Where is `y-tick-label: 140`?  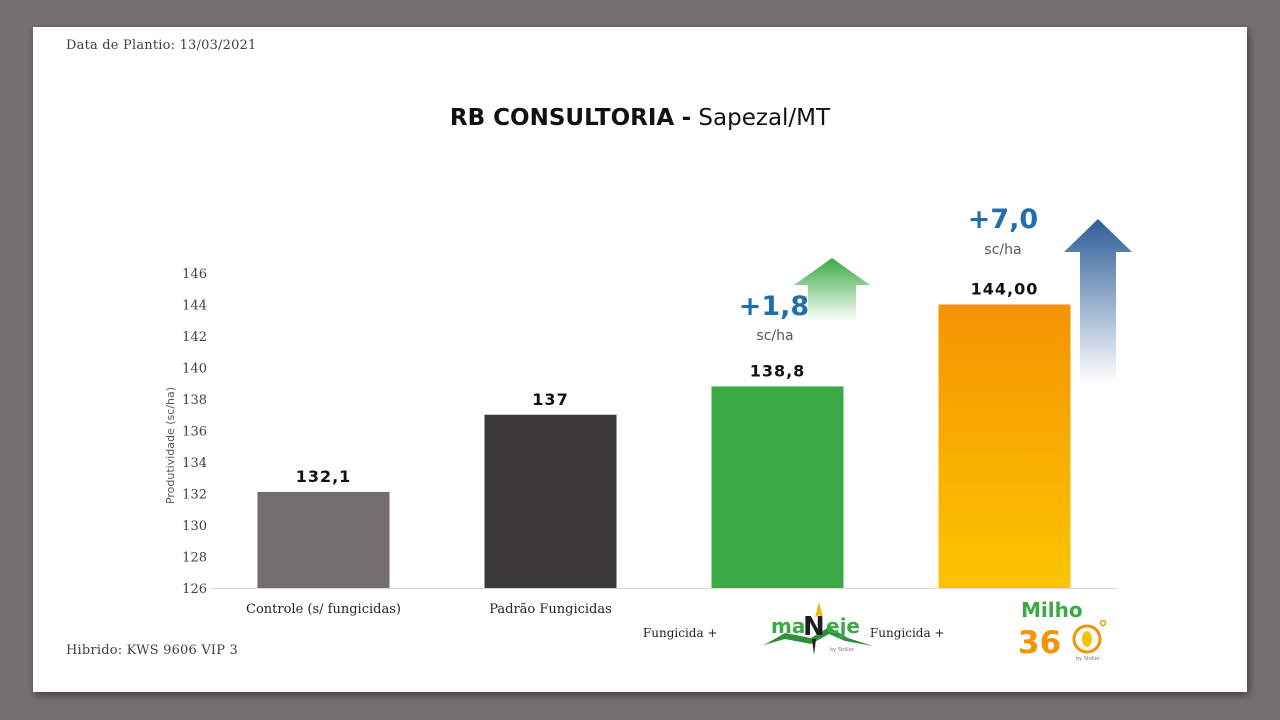 y-tick-label: 140 is located at coordinates (194, 369).